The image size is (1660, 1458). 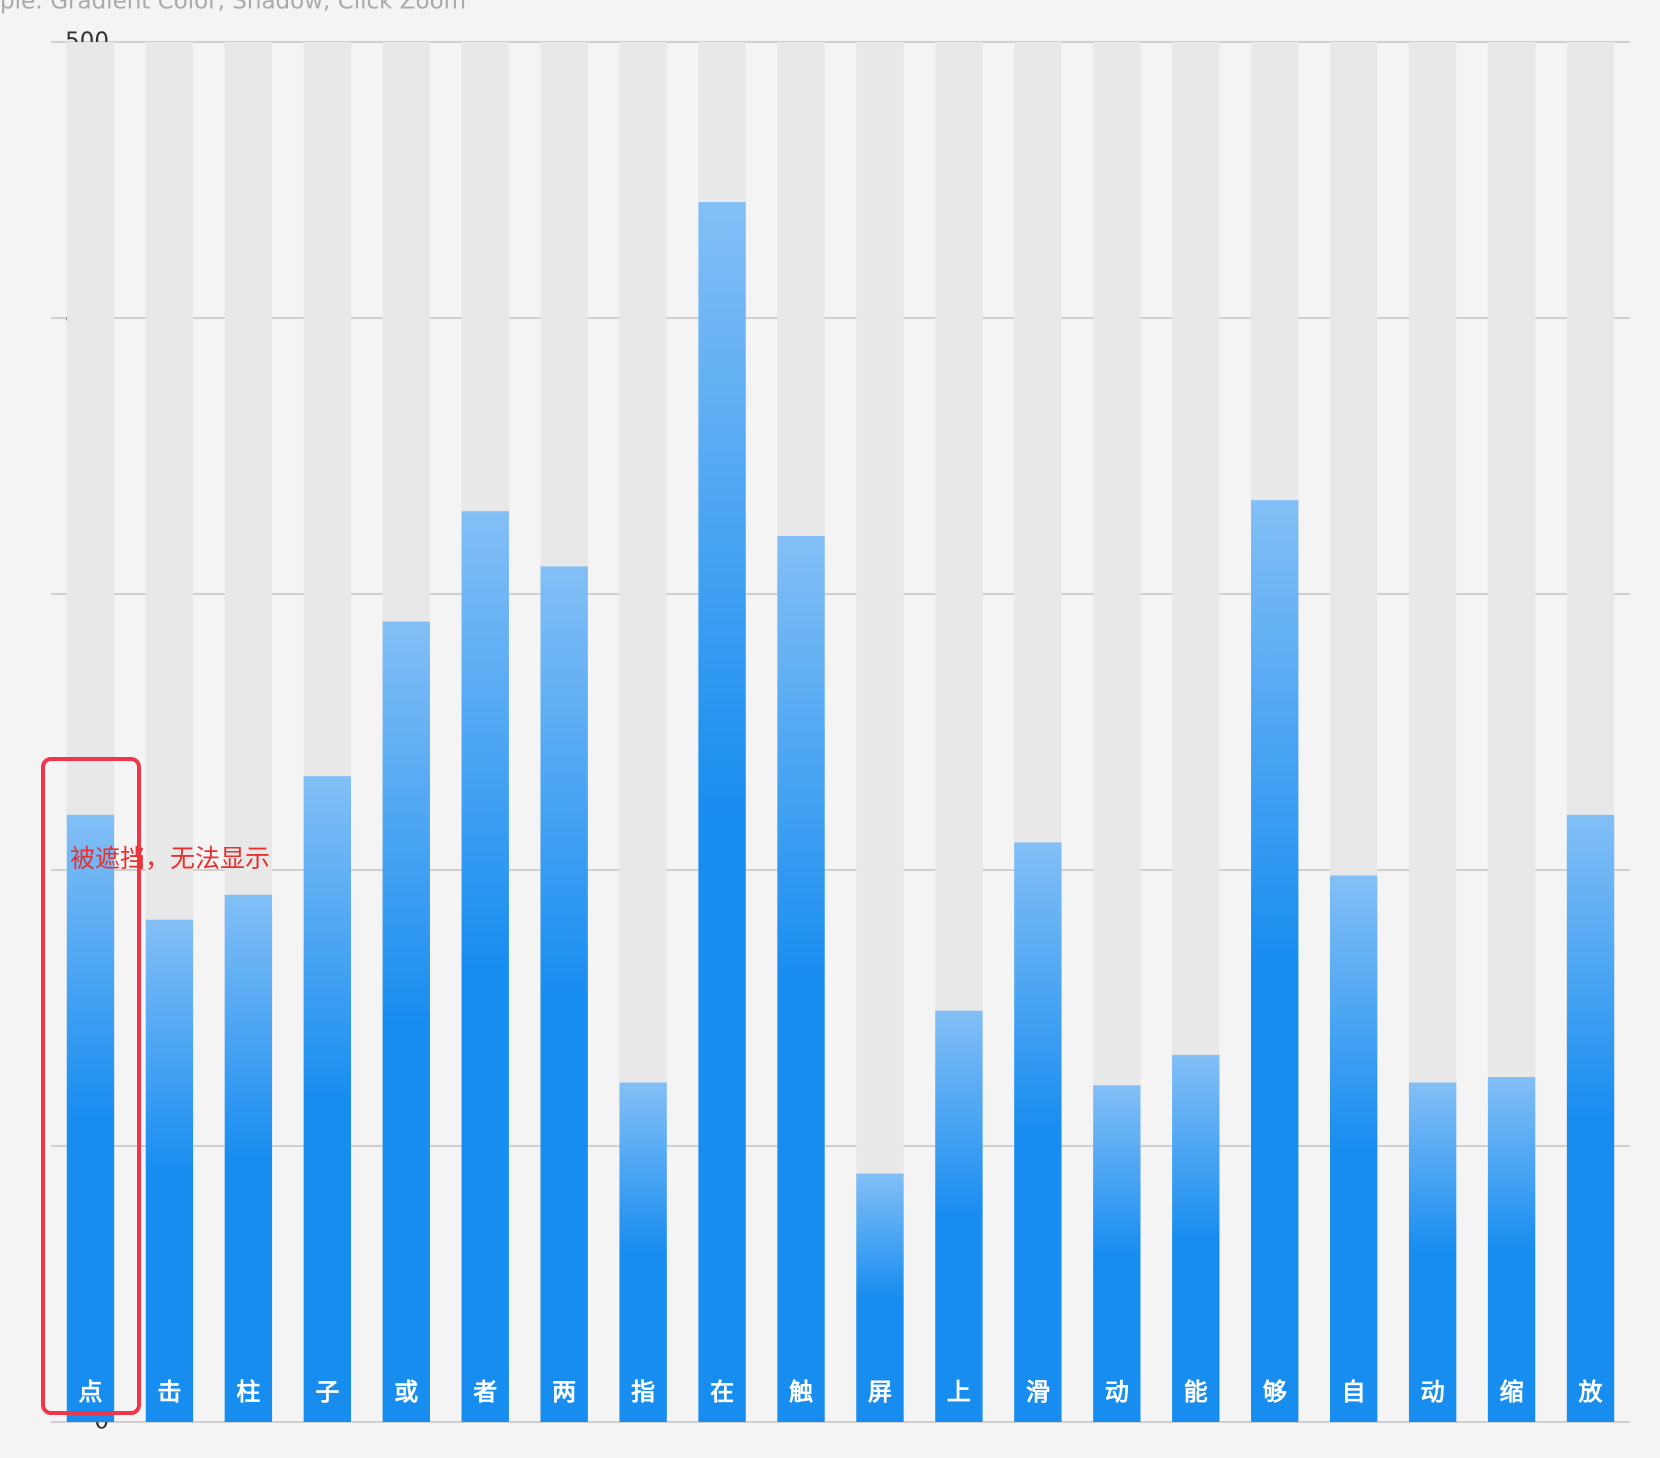 What do you see at coordinates (1196, 1392) in the screenshot?
I see `x-tick-label: 能` at bounding box center [1196, 1392].